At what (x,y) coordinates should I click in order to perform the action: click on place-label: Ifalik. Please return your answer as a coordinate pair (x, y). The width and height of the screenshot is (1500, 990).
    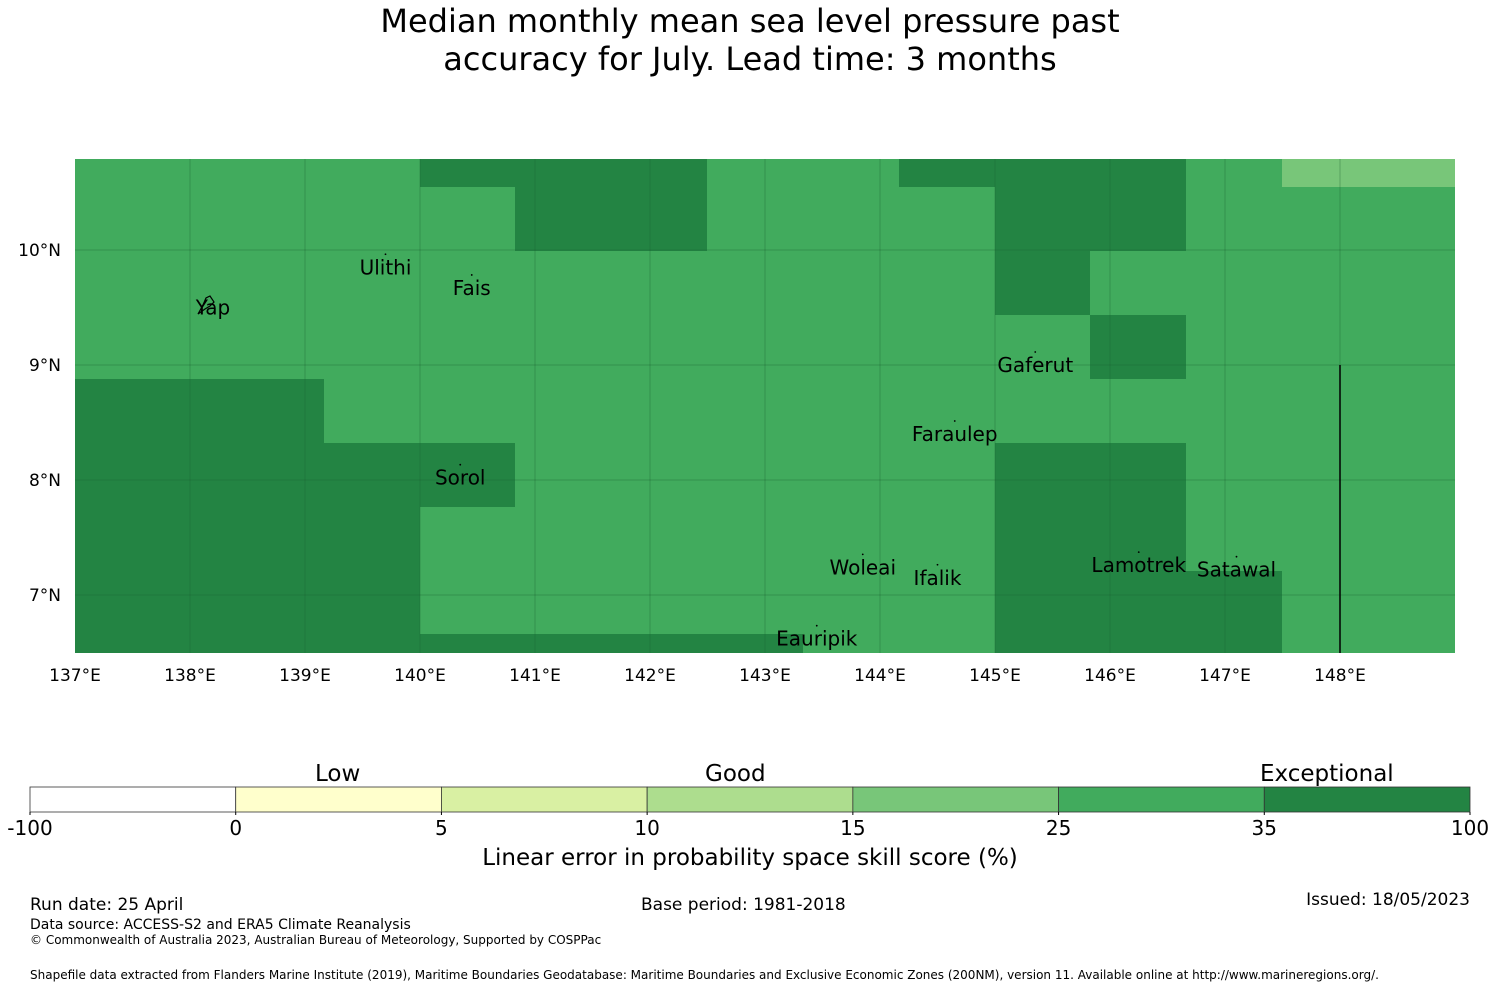
    Looking at the image, I should click on (938, 578).